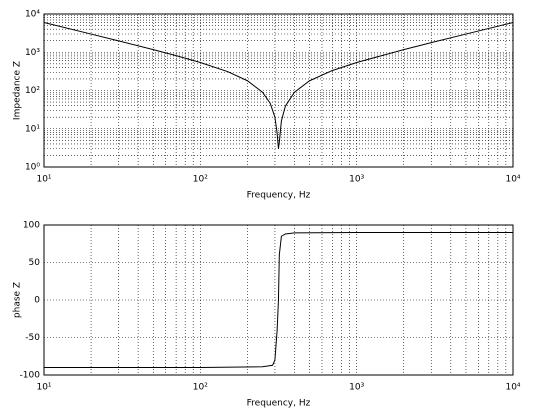  I want to click on y-tick-label: 50, so click(35, 263).